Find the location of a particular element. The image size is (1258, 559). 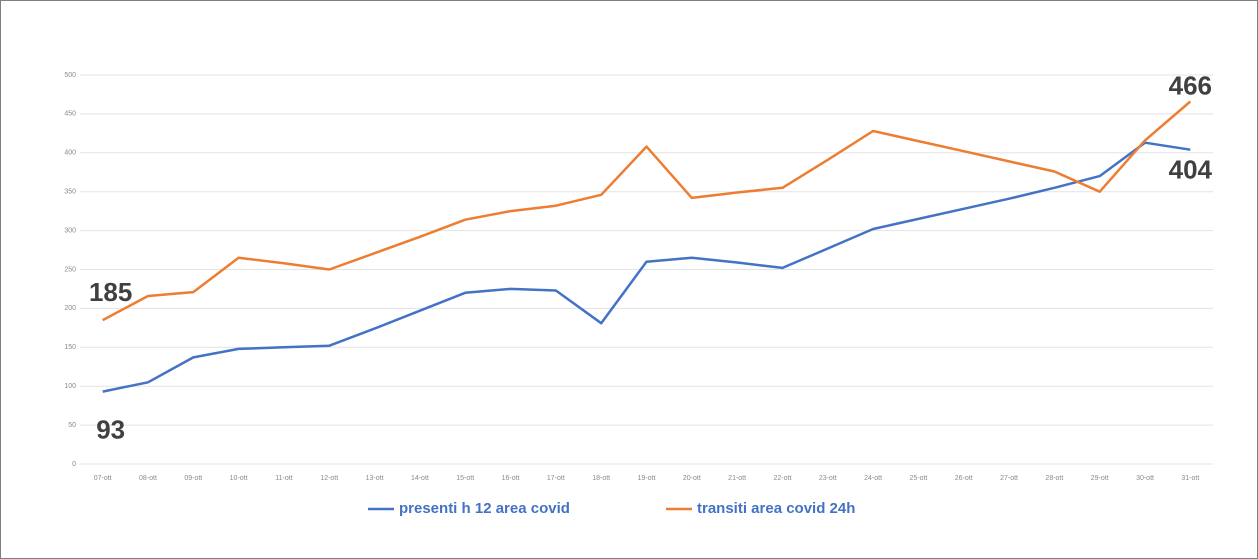

x-tick-label: 11-ott is located at coordinates (283, 478).